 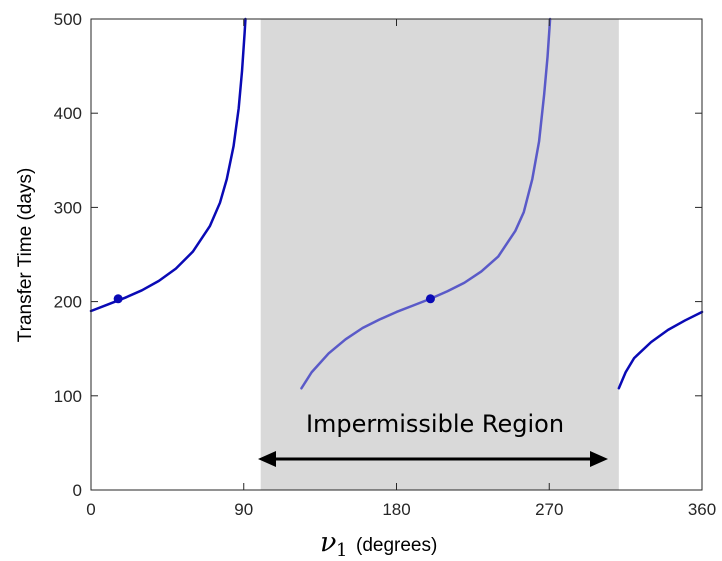 I want to click on x-axis-symbol: ν, so click(x=328, y=542).